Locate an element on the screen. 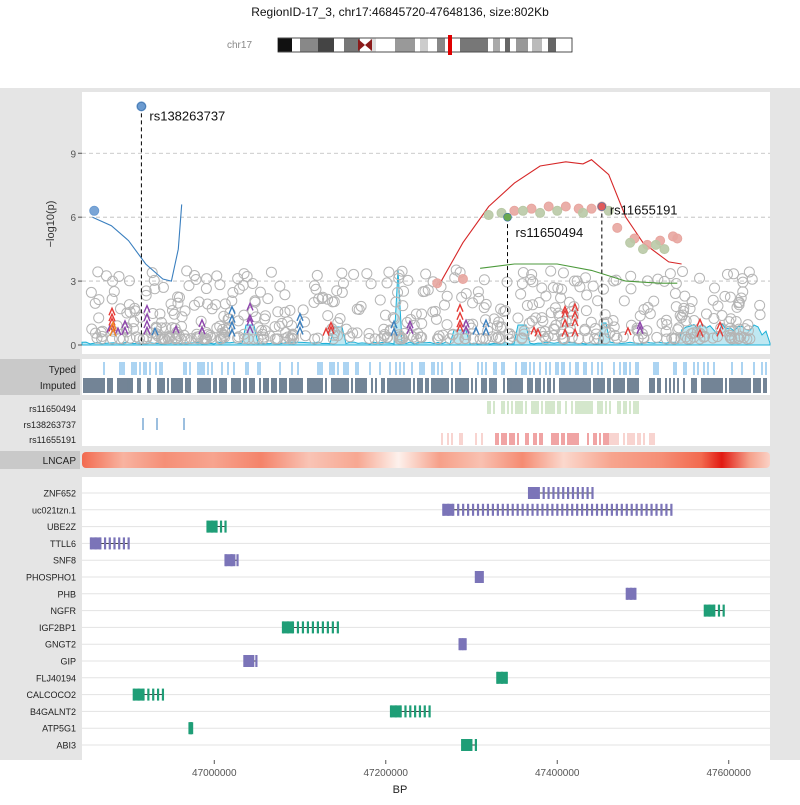 The image size is (800, 805). y-tick-label: 9 is located at coordinates (73, 154).